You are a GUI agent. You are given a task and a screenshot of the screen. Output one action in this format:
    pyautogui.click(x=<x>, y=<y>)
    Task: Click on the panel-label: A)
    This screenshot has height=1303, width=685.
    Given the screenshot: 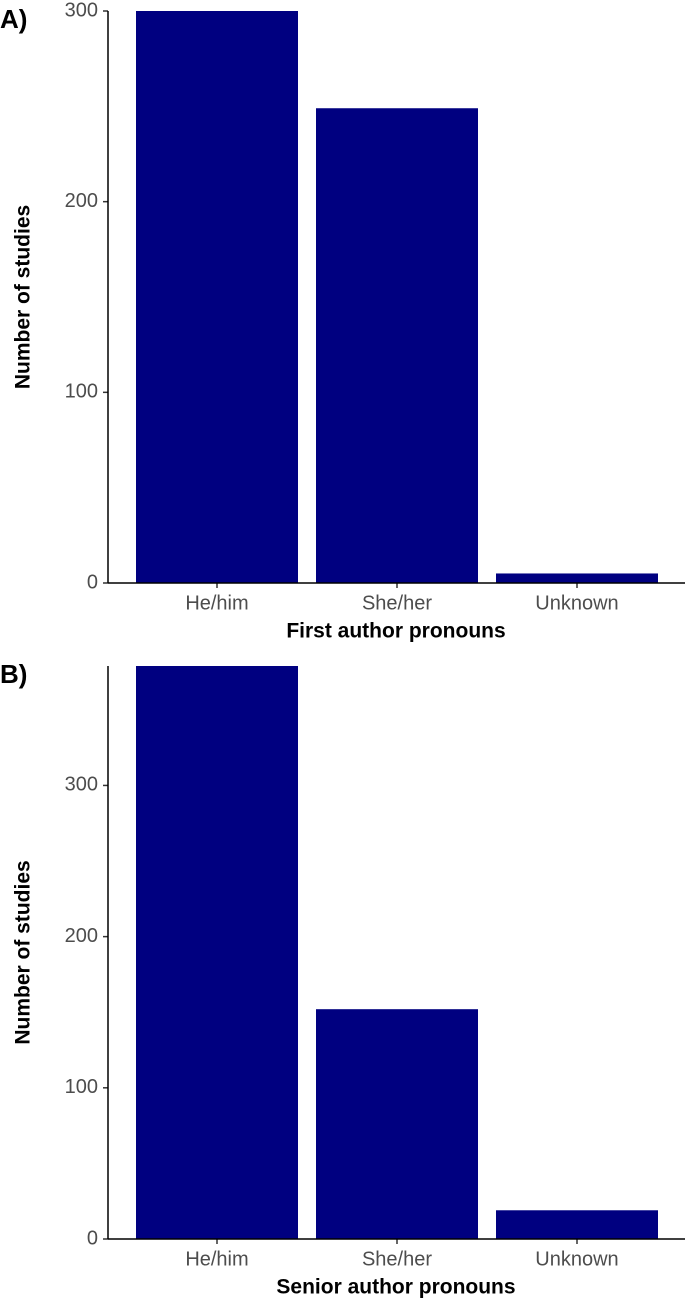 What is the action you would take?
    pyautogui.click(x=13, y=19)
    